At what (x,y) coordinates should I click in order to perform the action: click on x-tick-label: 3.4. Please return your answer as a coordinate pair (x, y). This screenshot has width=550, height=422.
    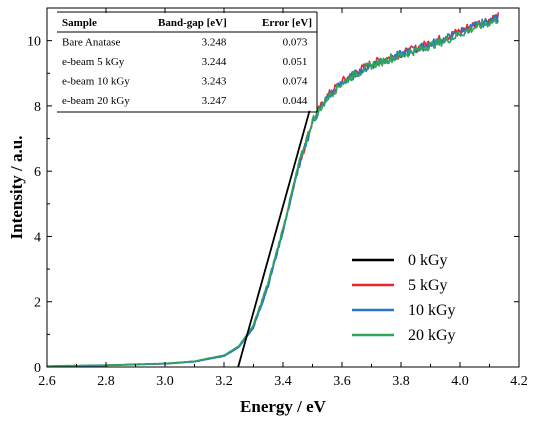
    Looking at the image, I should click on (283, 381).